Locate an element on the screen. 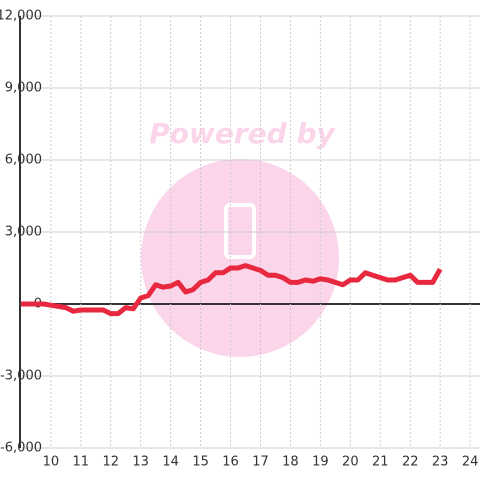 This screenshot has width=480, height=480. x-tick-label: 13 is located at coordinates (140, 462).